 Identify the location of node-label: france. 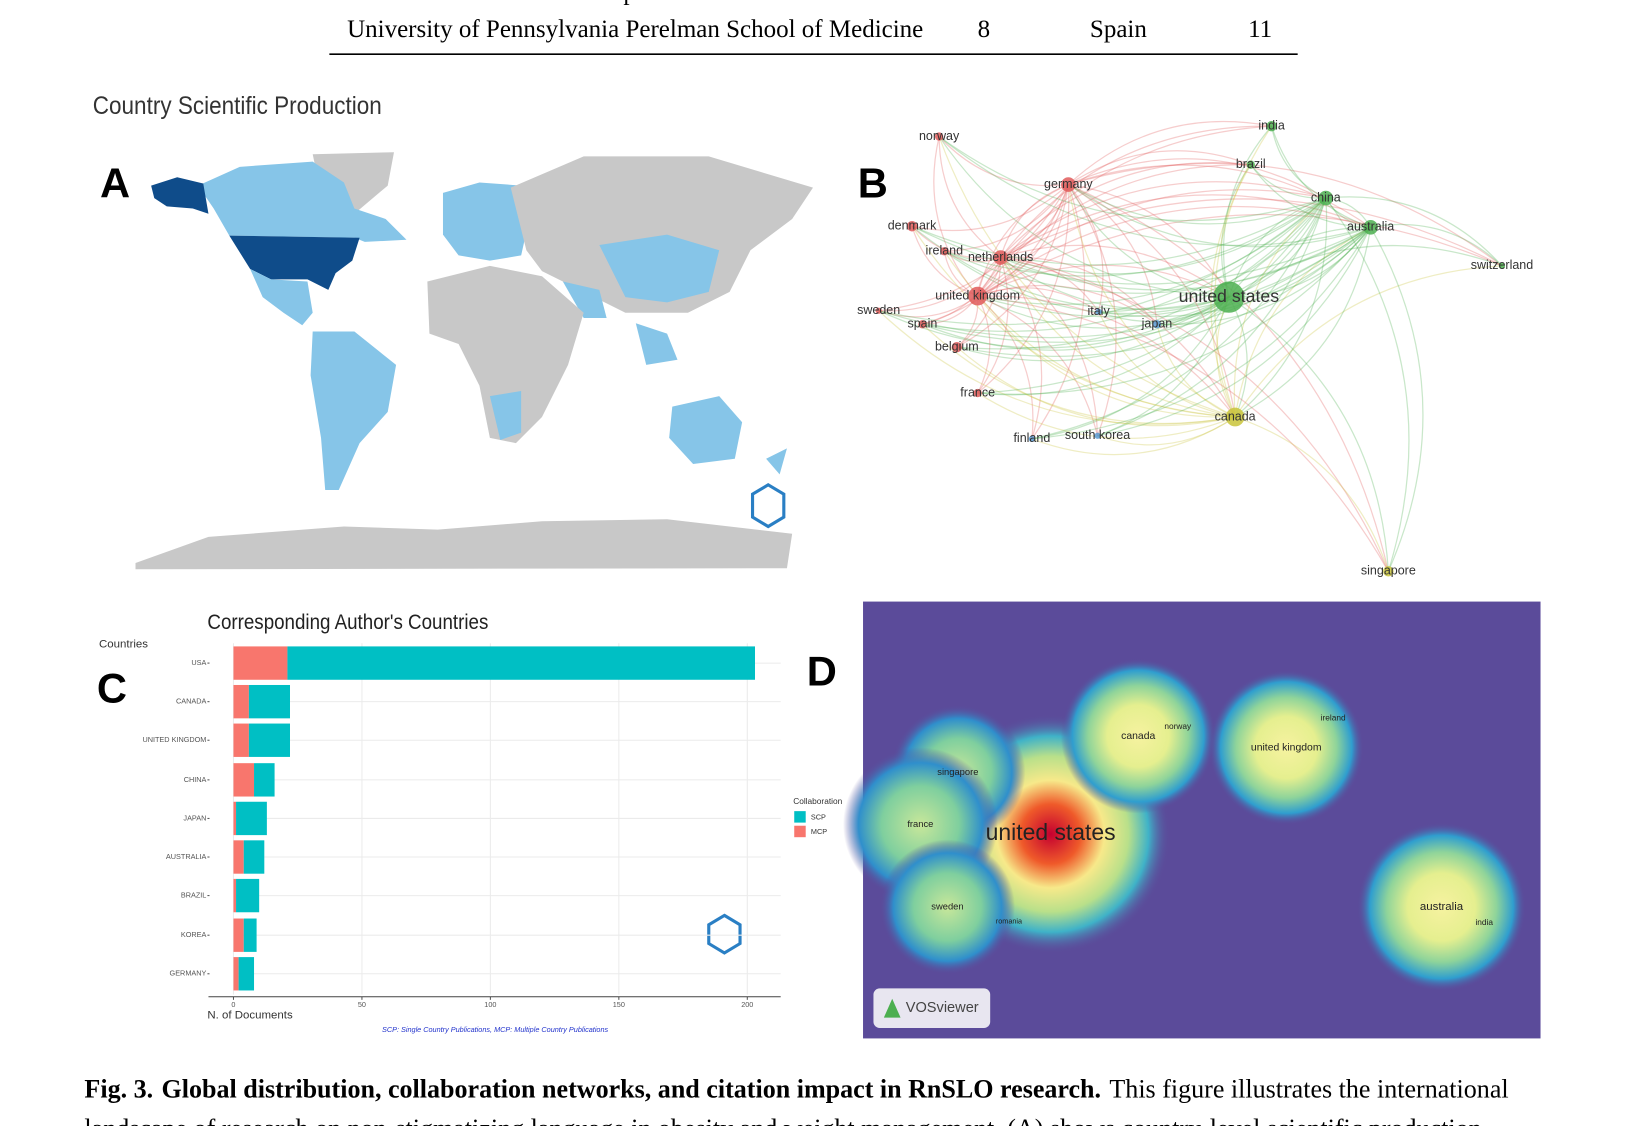
(977, 392).